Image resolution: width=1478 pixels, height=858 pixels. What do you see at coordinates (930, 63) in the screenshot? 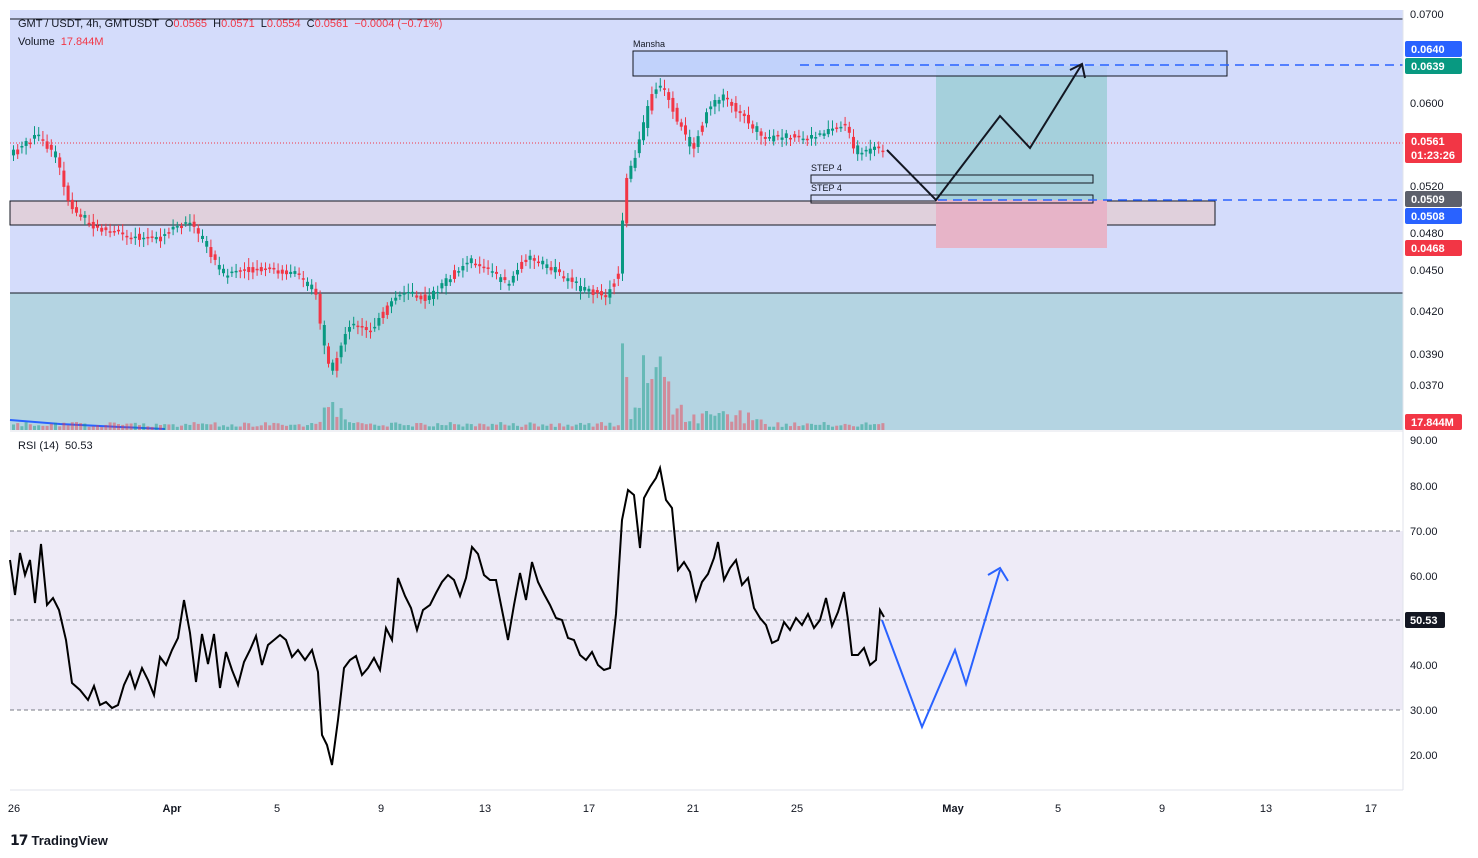
I see `mansha-zone-box` at bounding box center [930, 63].